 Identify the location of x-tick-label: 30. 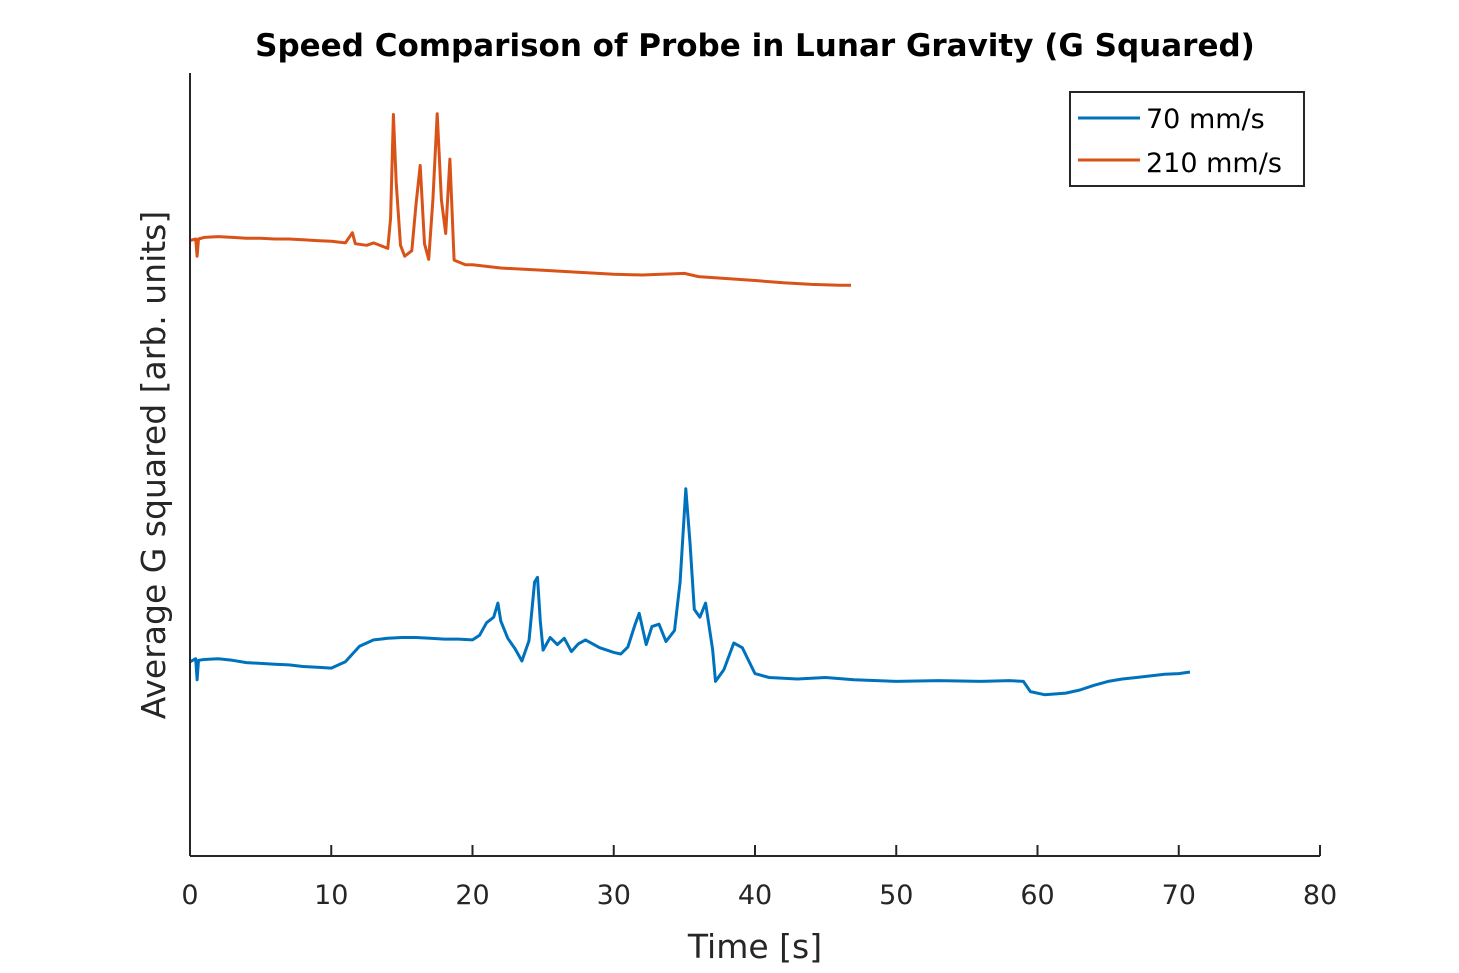
(614, 895).